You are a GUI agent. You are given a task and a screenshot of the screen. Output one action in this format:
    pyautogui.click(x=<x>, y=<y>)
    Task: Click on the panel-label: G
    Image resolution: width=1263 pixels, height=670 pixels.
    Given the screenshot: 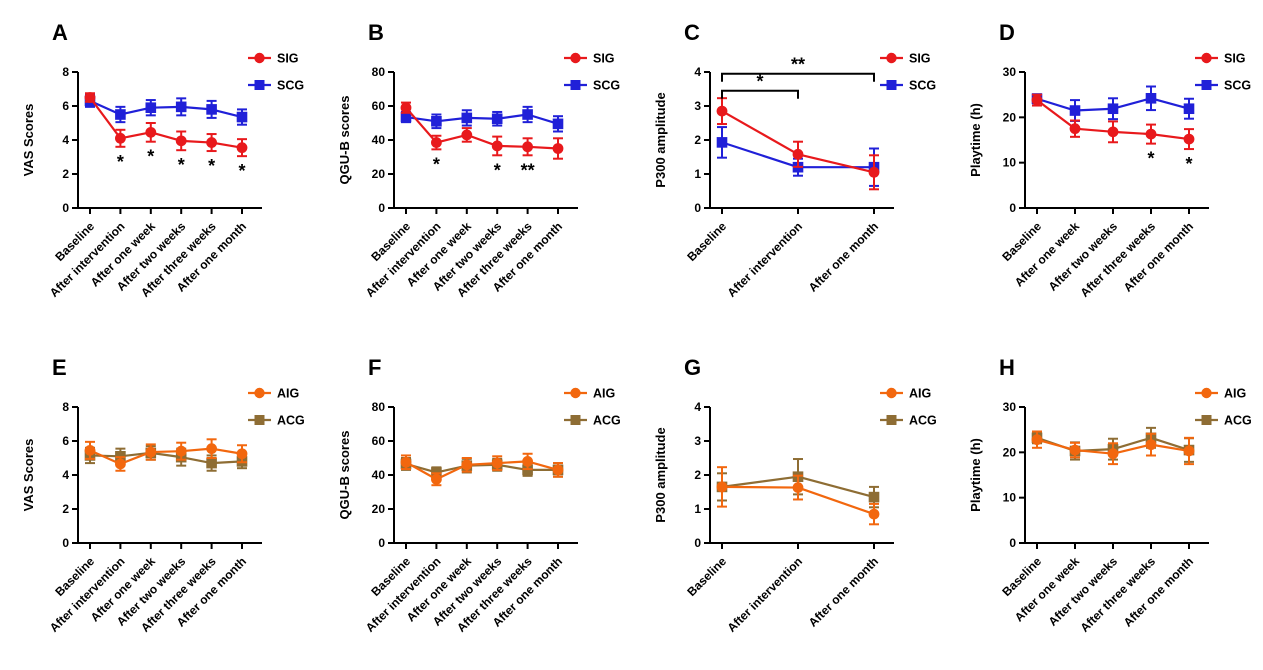 What is the action you would take?
    pyautogui.click(x=692, y=367)
    